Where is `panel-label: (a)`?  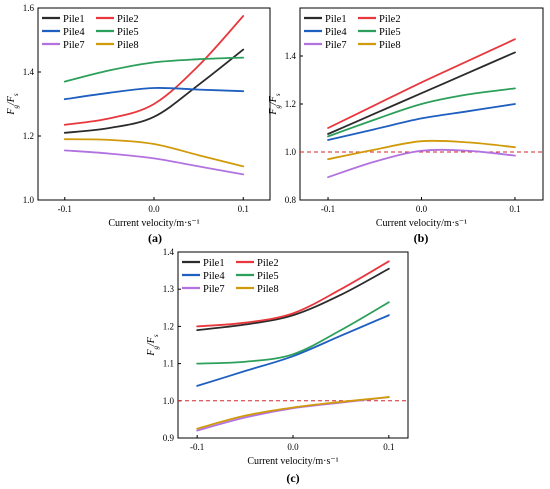
panel-label: (a) is located at coordinates (155, 238).